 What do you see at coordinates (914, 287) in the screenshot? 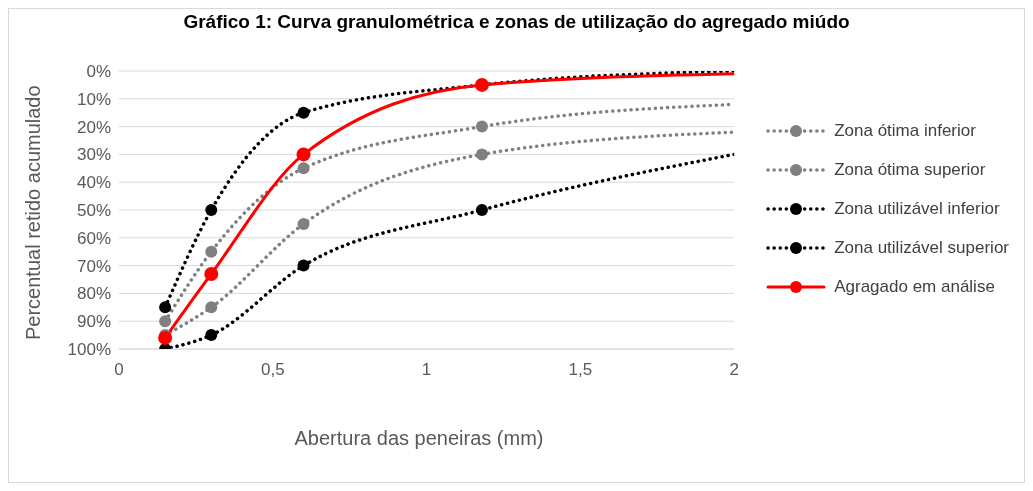
I see `legend-label: Agragado em análise` at bounding box center [914, 287].